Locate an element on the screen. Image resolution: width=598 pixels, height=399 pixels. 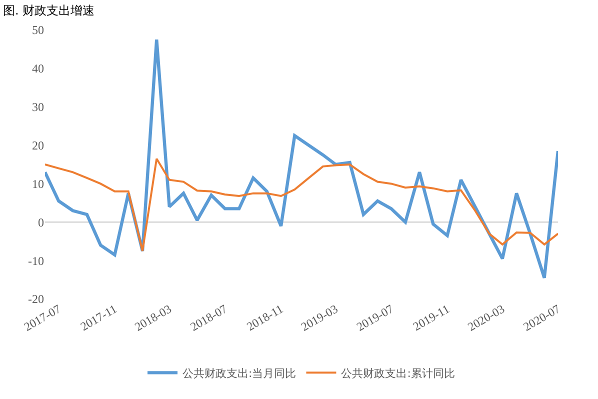
y-tick-label: 40 is located at coordinates (38, 69).